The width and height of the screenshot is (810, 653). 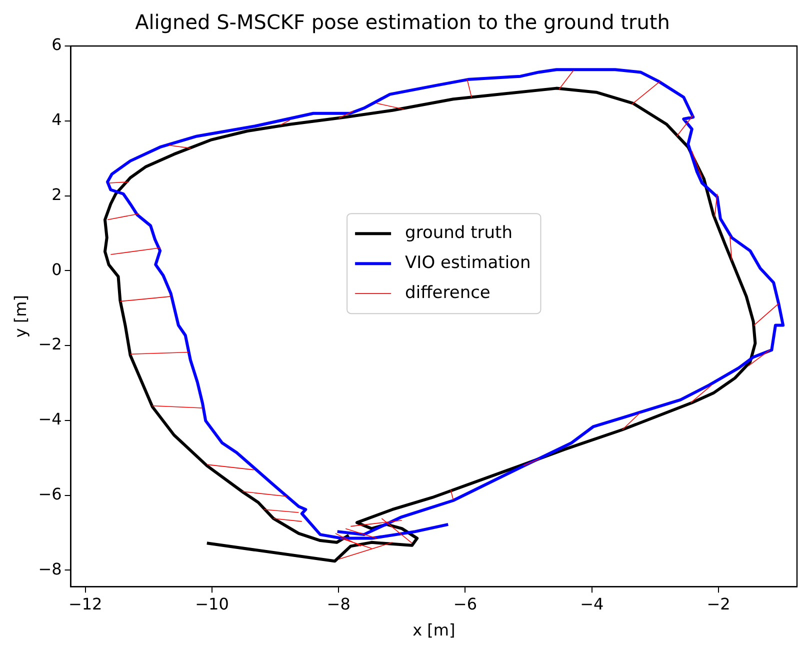 What do you see at coordinates (468, 263) in the screenshot?
I see `legend-label: VIO estimation` at bounding box center [468, 263].